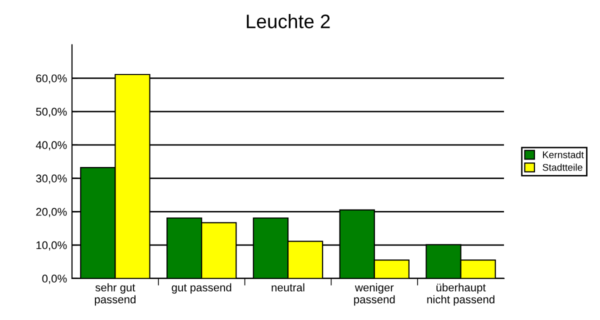 This screenshot has width=600, height=320. Describe the element at coordinates (288, 21) in the screenshot. I see `chart-title: Leuchte 2` at that location.